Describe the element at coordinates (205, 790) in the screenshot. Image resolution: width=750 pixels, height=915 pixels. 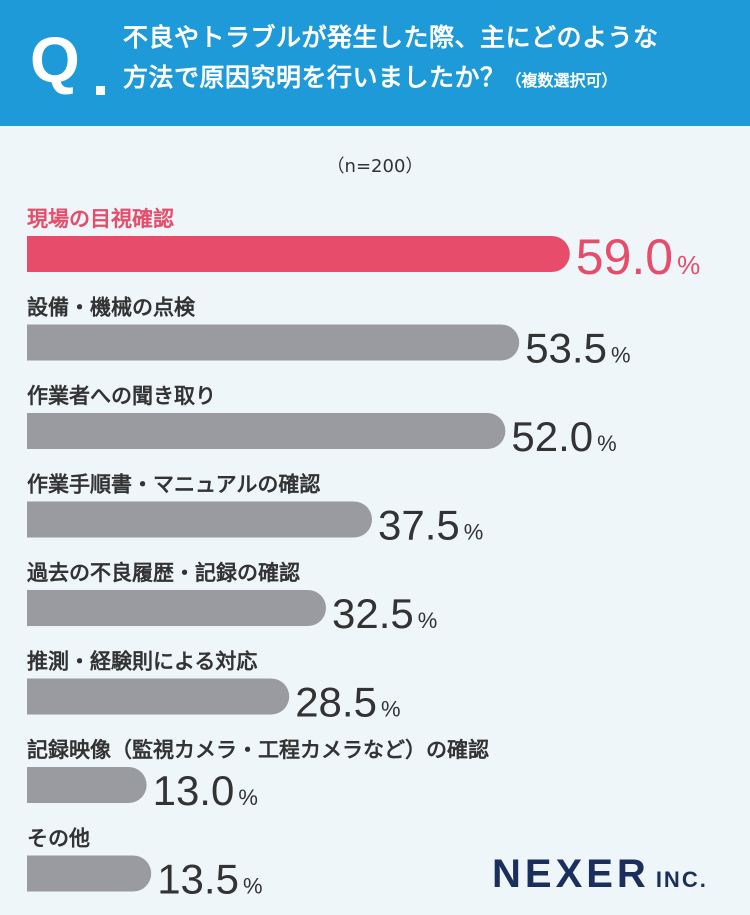
I see `value-label: 13.0%` at that location.